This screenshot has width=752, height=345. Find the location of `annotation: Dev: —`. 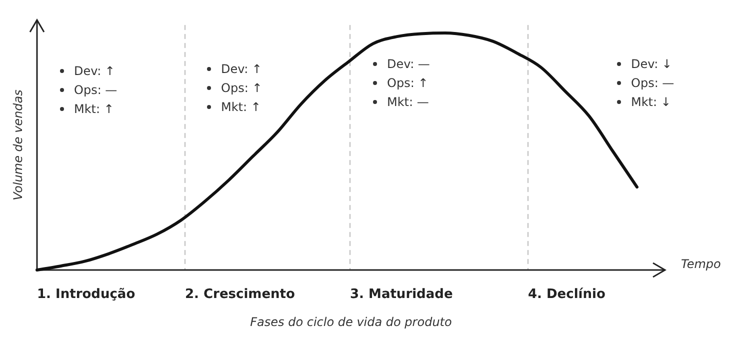

annotation: Dev: — is located at coordinates (408, 64).